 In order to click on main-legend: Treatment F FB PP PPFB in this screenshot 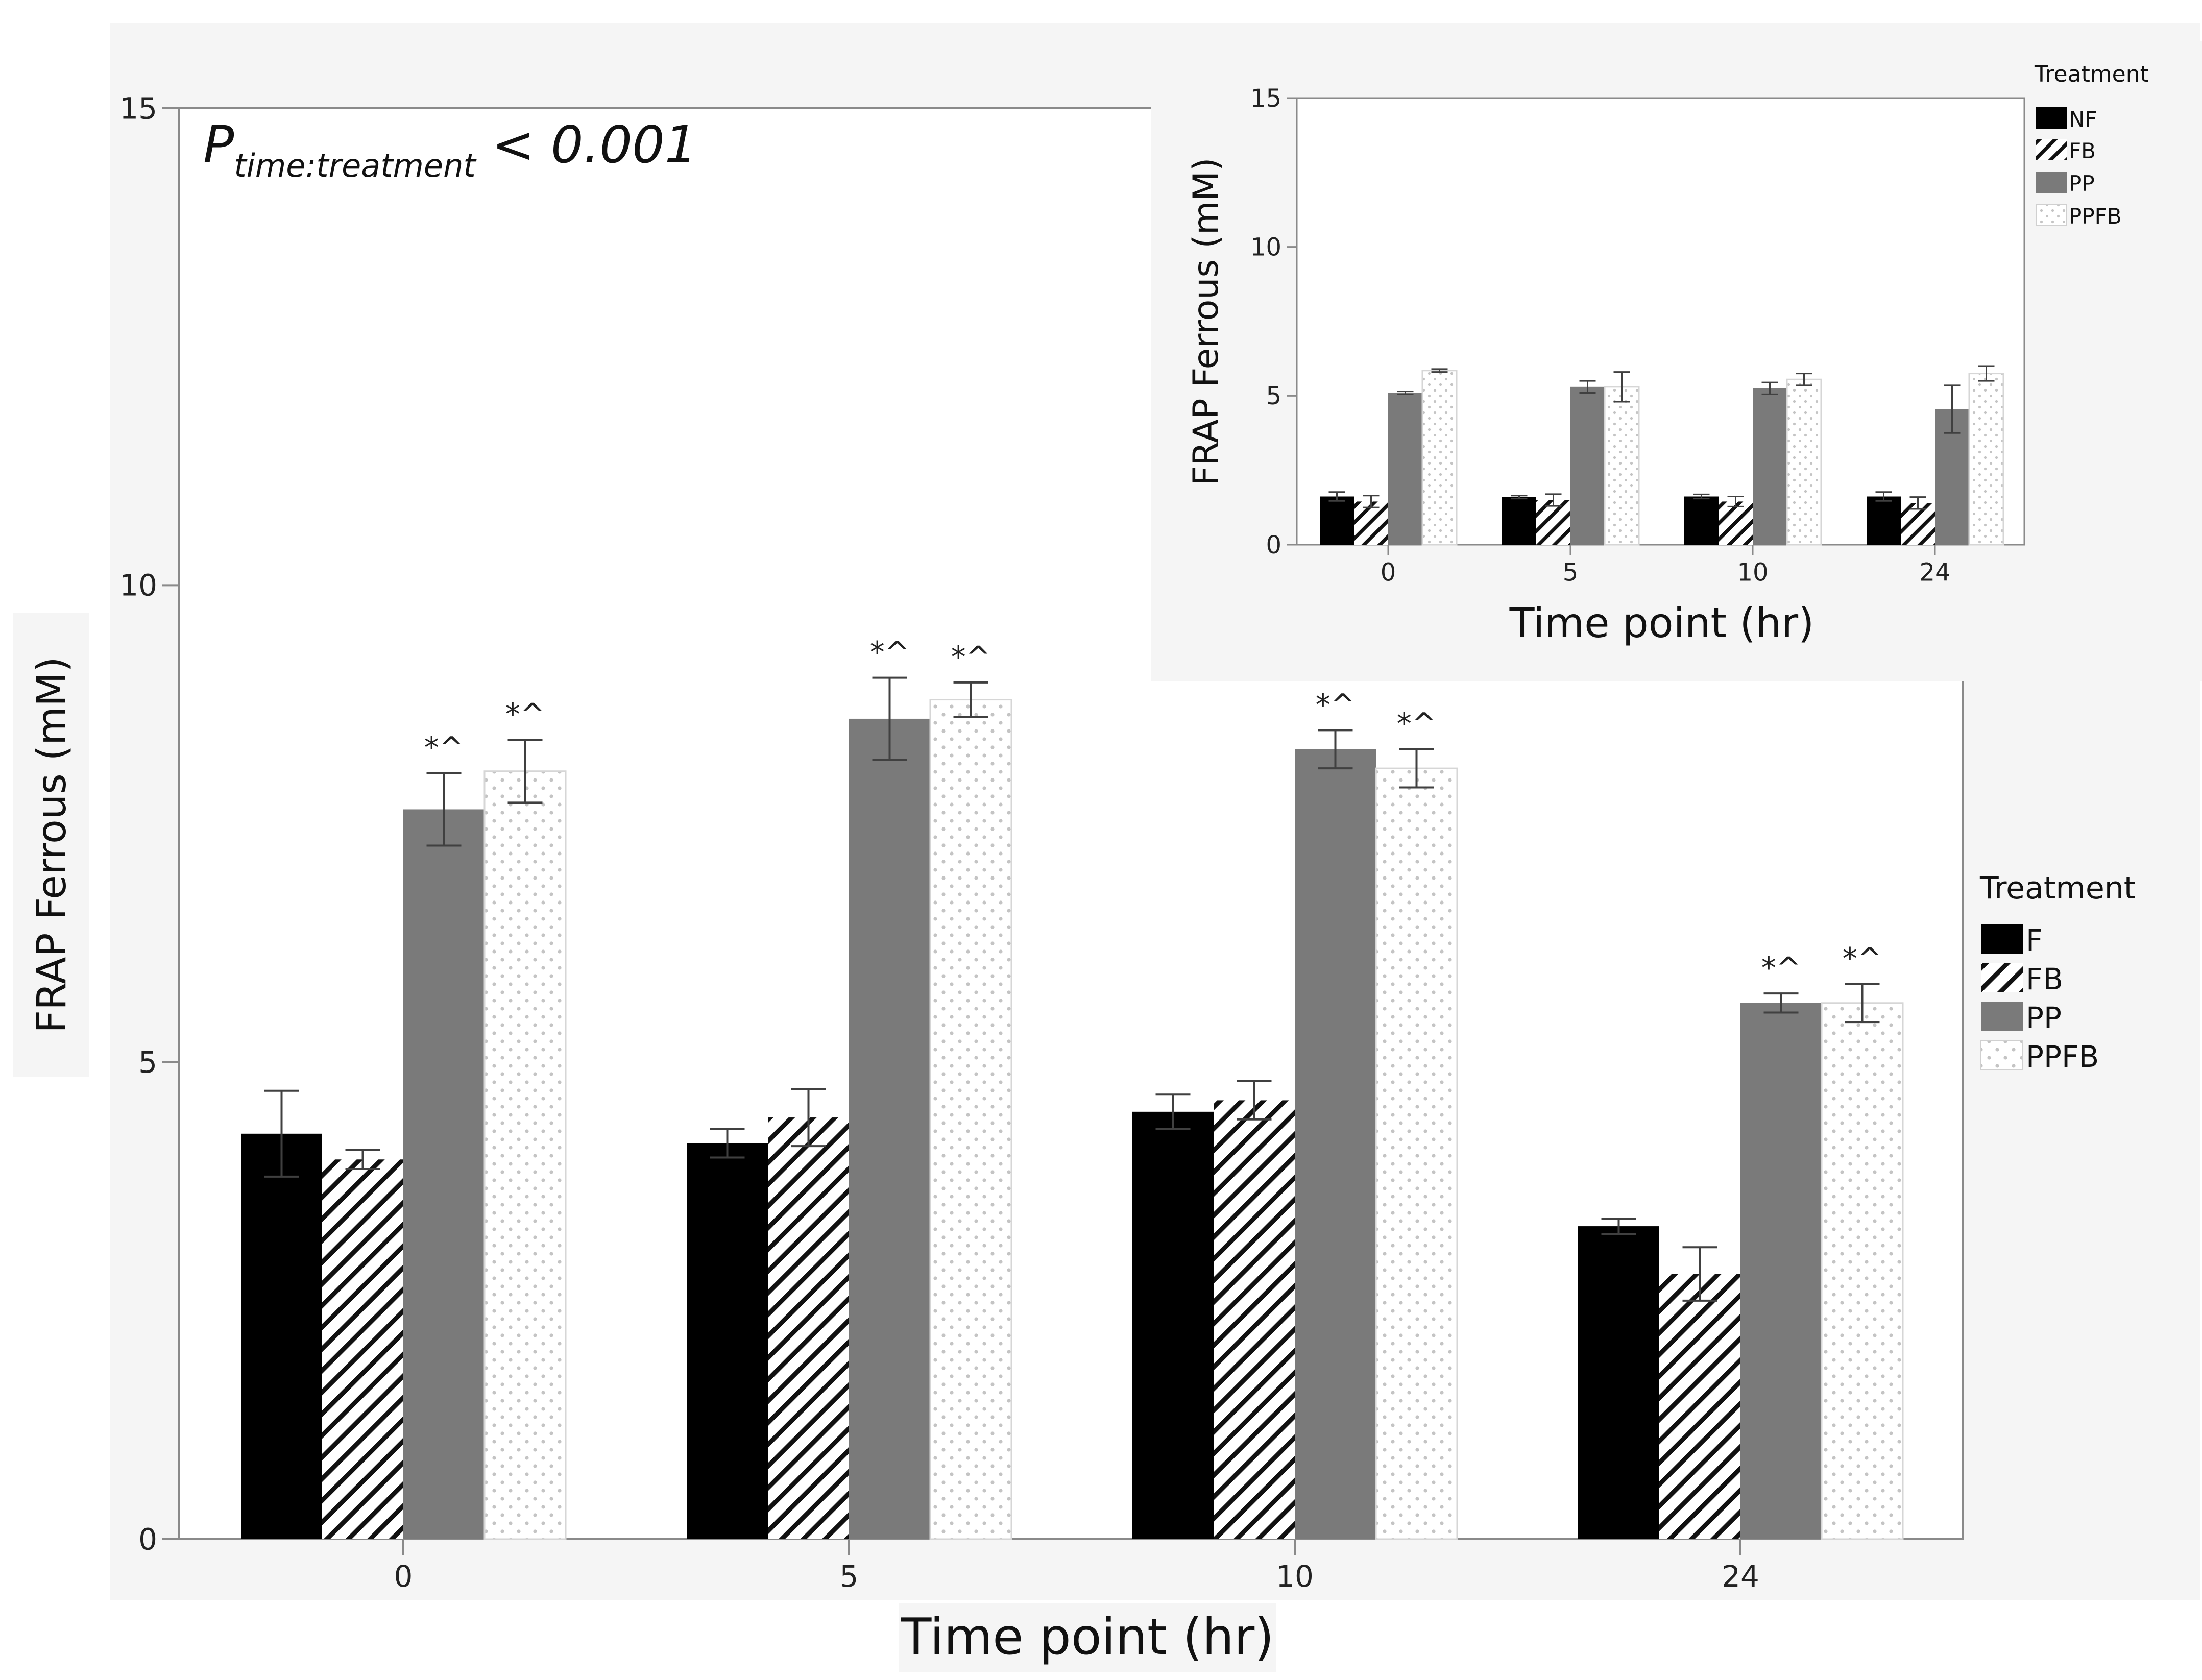, I will do `click(2057, 972)`.